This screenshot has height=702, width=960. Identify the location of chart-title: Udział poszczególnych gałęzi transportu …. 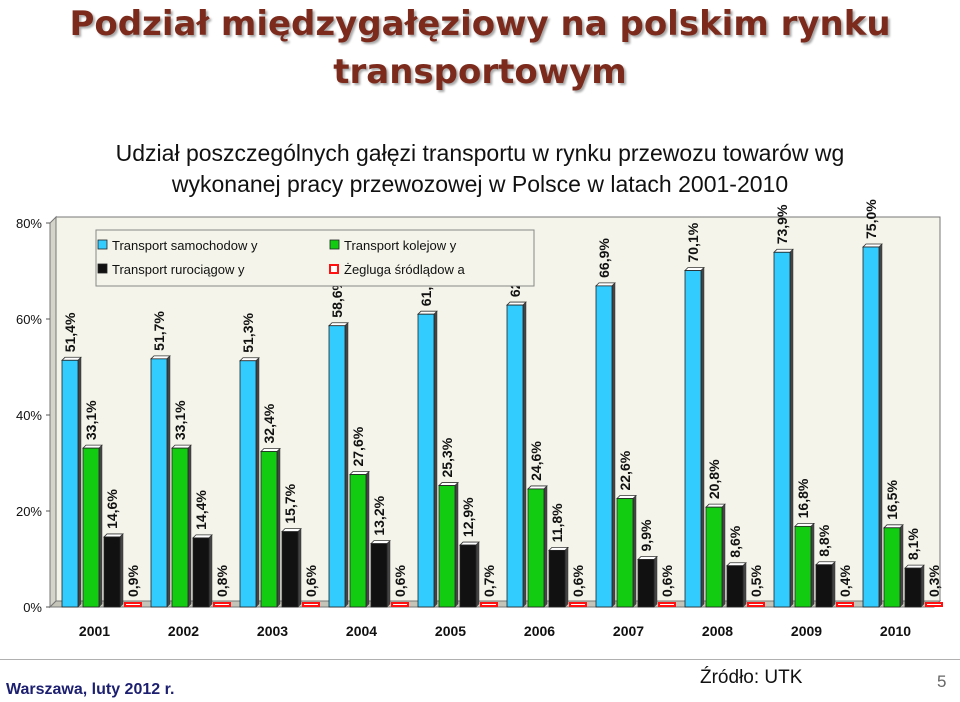
(480, 169).